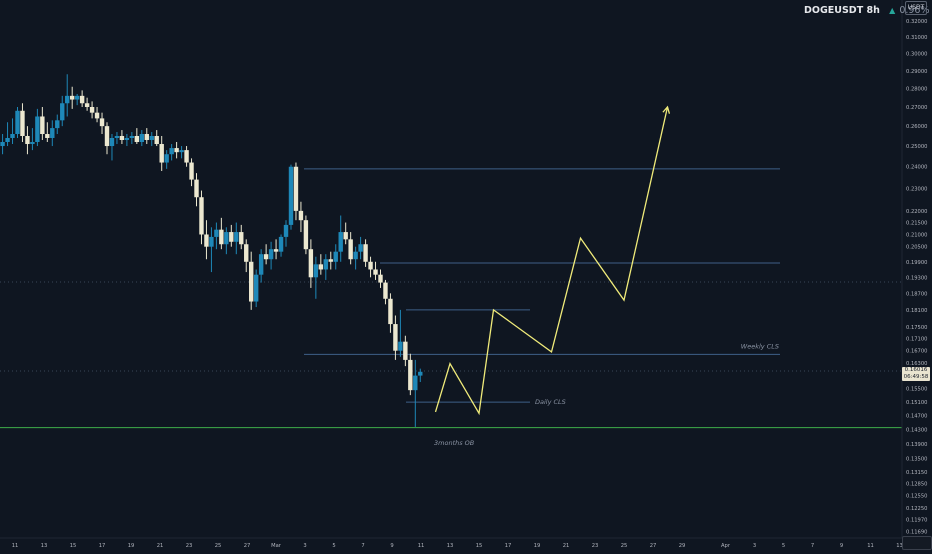 The width and height of the screenshot is (932, 554). Describe the element at coordinates (726, 546) in the screenshot. I see `time-tick-label: Apr` at that location.